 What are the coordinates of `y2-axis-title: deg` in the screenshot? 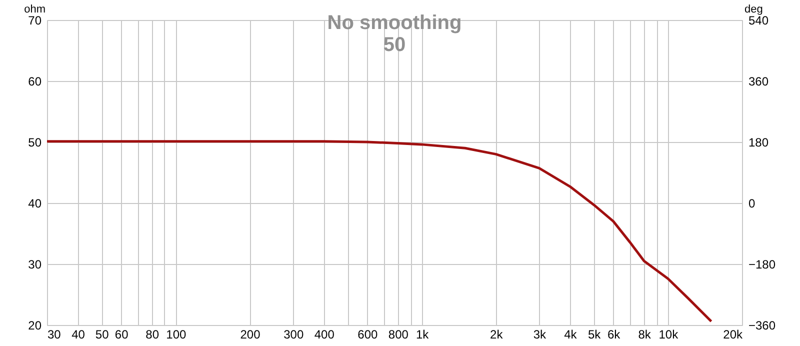 It's located at (753, 10).